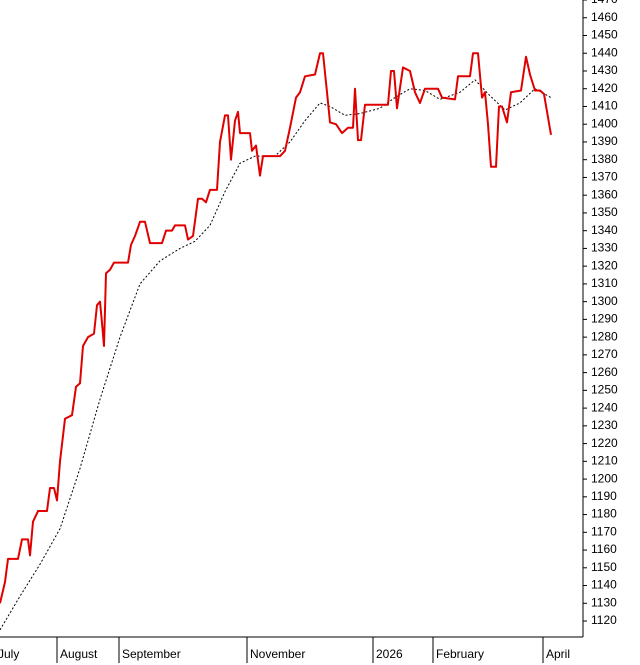  I want to click on x-tick-label: August, so click(79, 654).